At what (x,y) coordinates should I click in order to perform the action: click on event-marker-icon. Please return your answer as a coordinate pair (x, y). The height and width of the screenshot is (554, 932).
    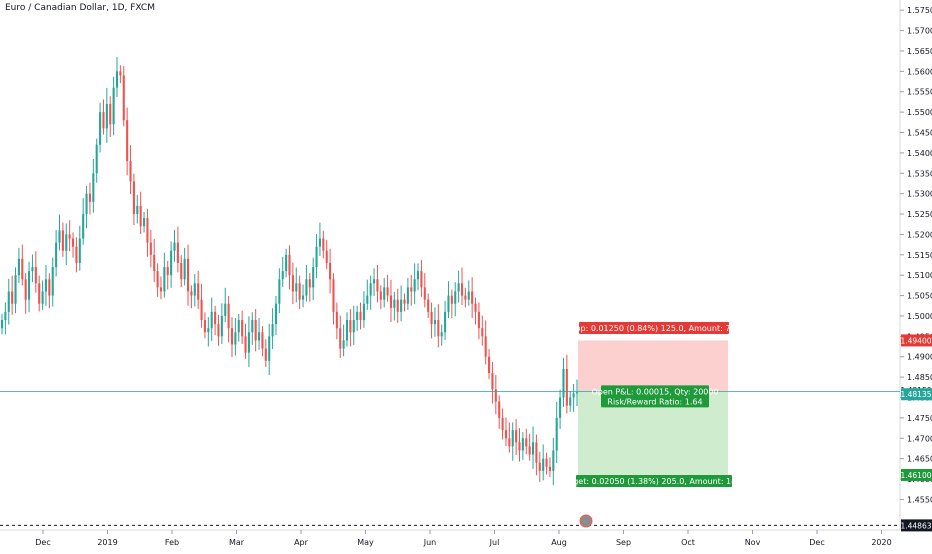
    Looking at the image, I should click on (586, 521).